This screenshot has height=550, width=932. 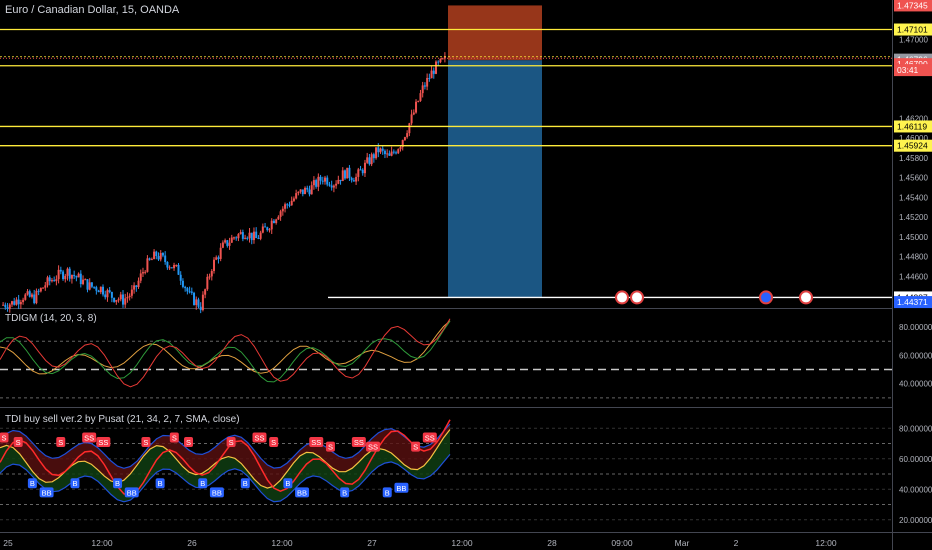 I want to click on tdigm-tick-label: 60.00000, so click(x=915, y=355).